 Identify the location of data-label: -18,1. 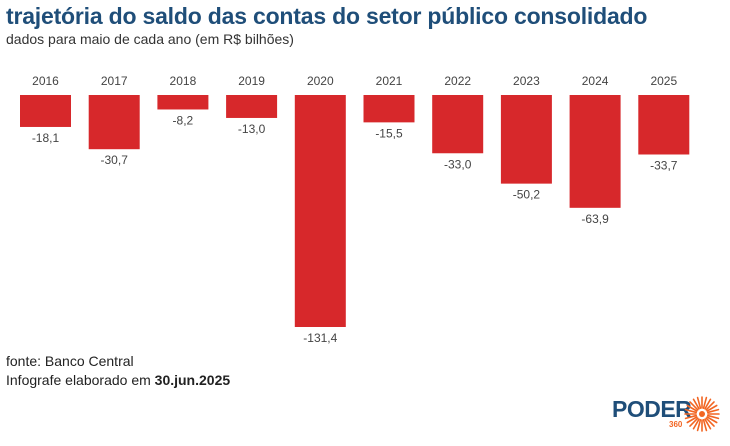
(46, 138).